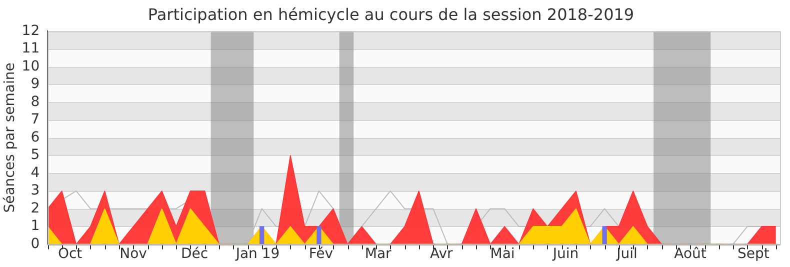 The height and width of the screenshot is (267, 790). What do you see at coordinates (502, 254) in the screenshot?
I see `x-tick-label: Mai` at bounding box center [502, 254].